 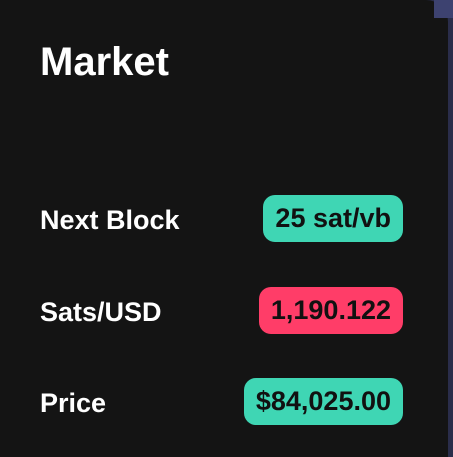 What do you see at coordinates (110, 220) in the screenshot?
I see `next-block-label: Next Block` at bounding box center [110, 220].